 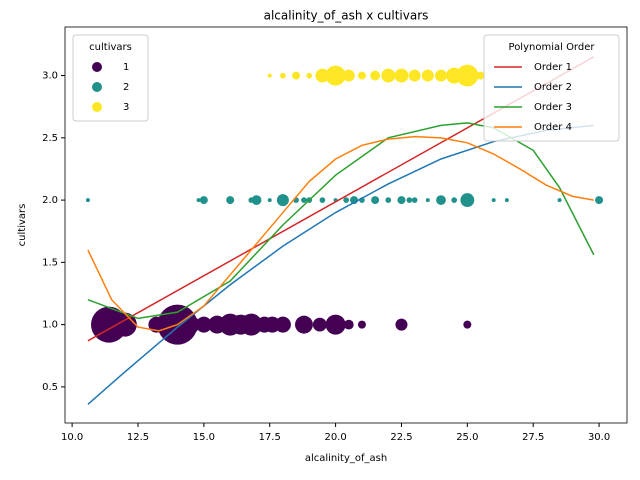 I want to click on legend-label: 3, so click(x=126, y=107).